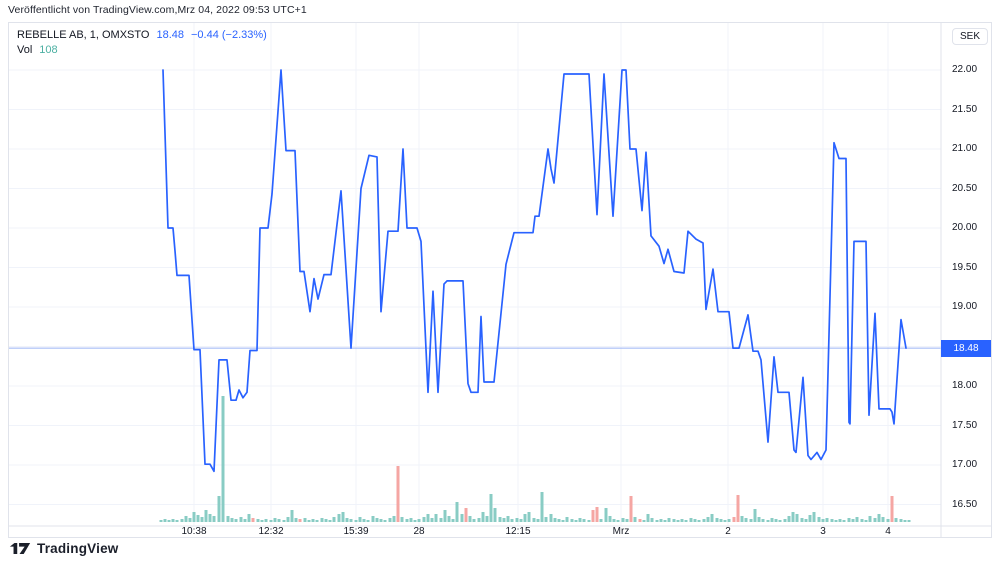 The width and height of the screenshot is (1000, 566). What do you see at coordinates (965, 109) in the screenshot?
I see `price-tick-label: 21.50` at bounding box center [965, 109].